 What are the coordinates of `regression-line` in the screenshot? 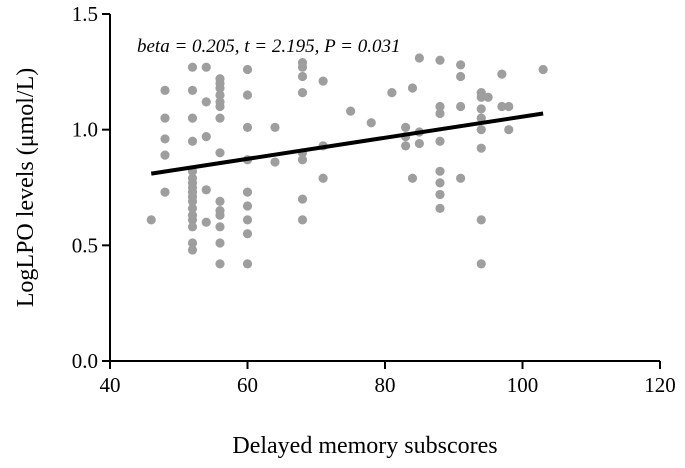 It's located at (347, 143).